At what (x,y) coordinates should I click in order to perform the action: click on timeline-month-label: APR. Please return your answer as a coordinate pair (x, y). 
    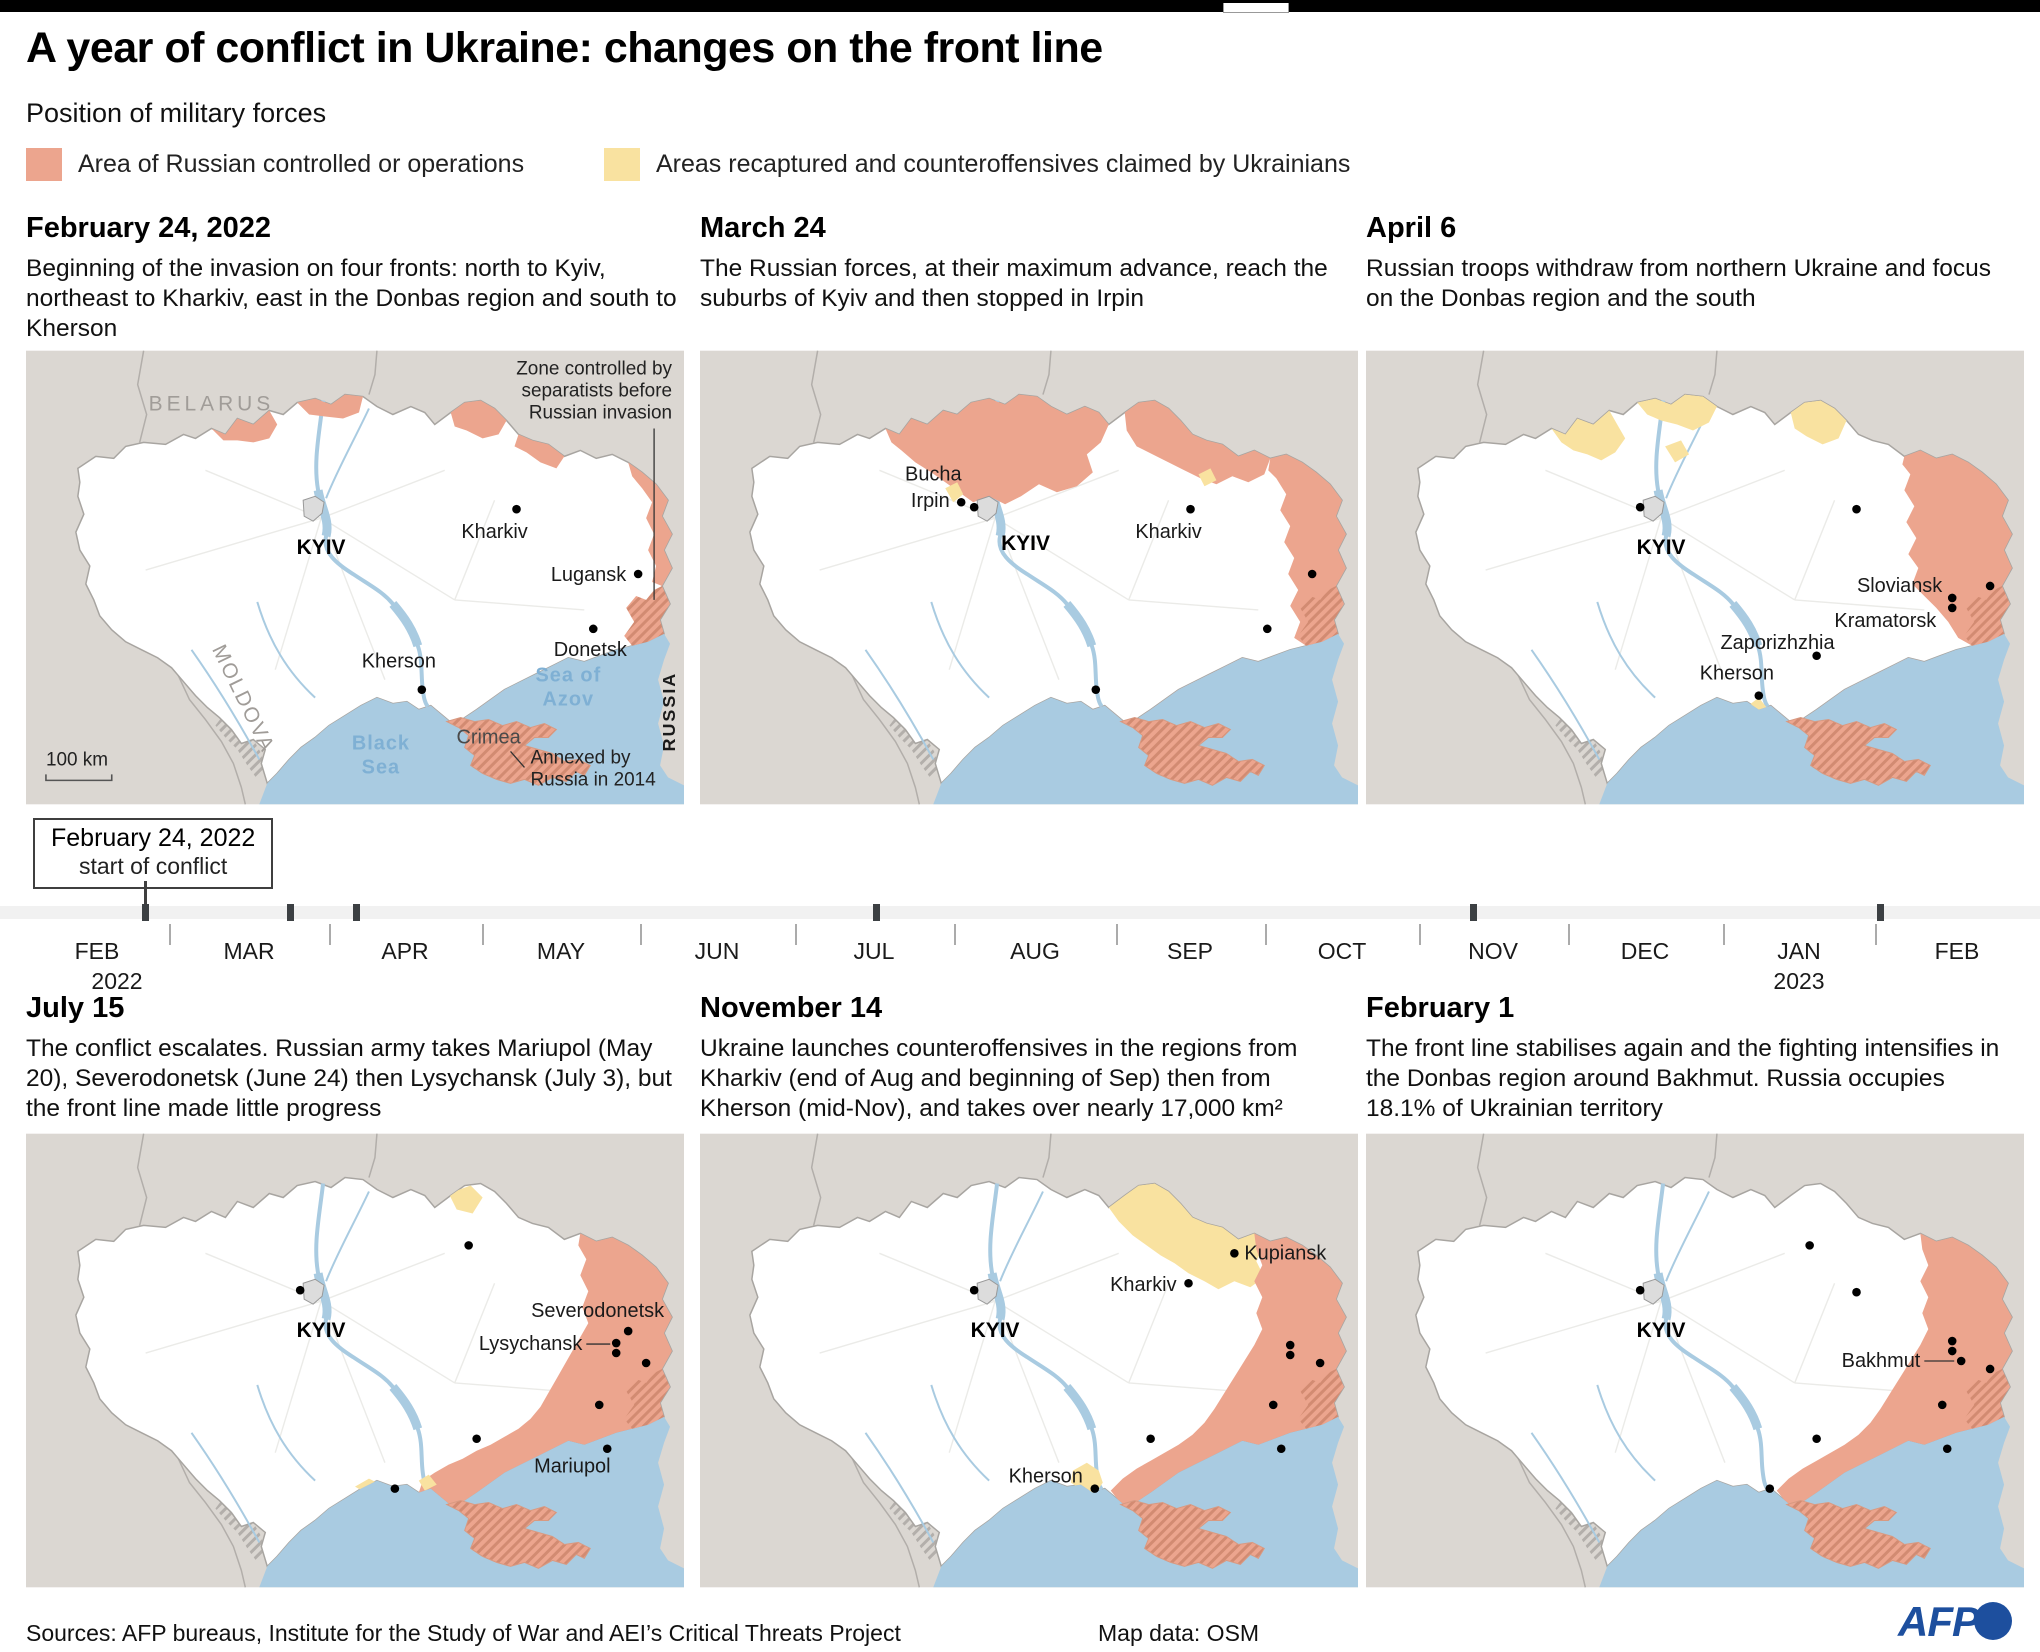
    Looking at the image, I should click on (405, 951).